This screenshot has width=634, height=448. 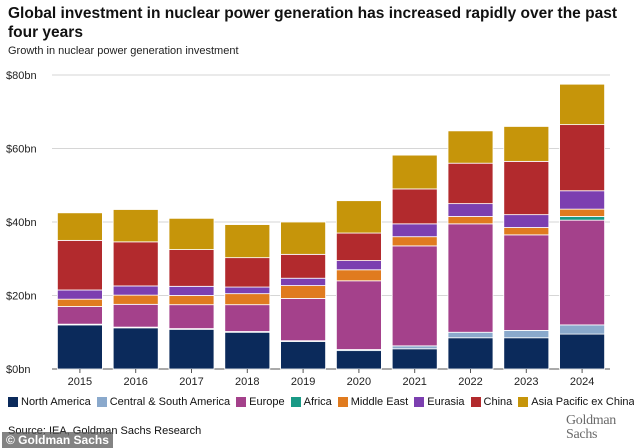 I want to click on x-tick-label: 2024, so click(x=582, y=382).